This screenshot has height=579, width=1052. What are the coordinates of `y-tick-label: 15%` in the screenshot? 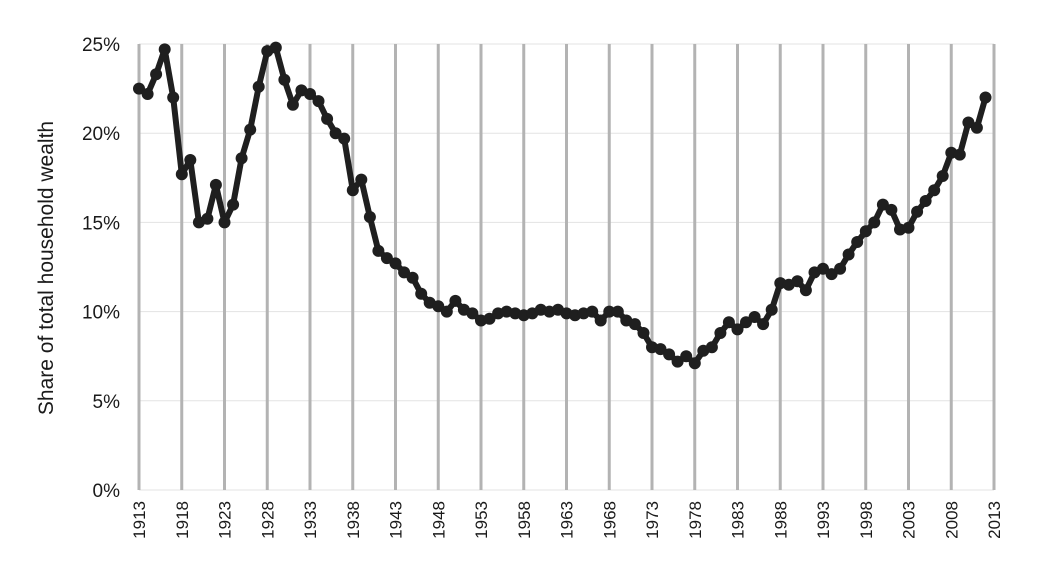 It's located at (101, 223).